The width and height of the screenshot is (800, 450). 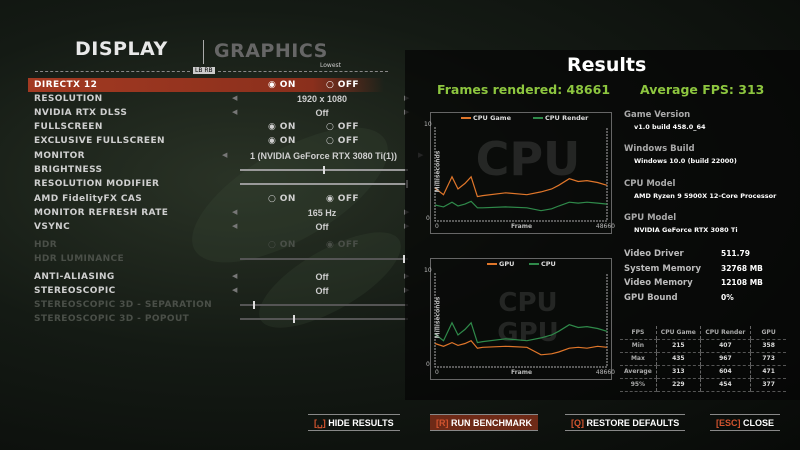 What do you see at coordinates (218, 227) in the screenshot?
I see `setting-vsync: VSYNC◀Off▶` at bounding box center [218, 227].